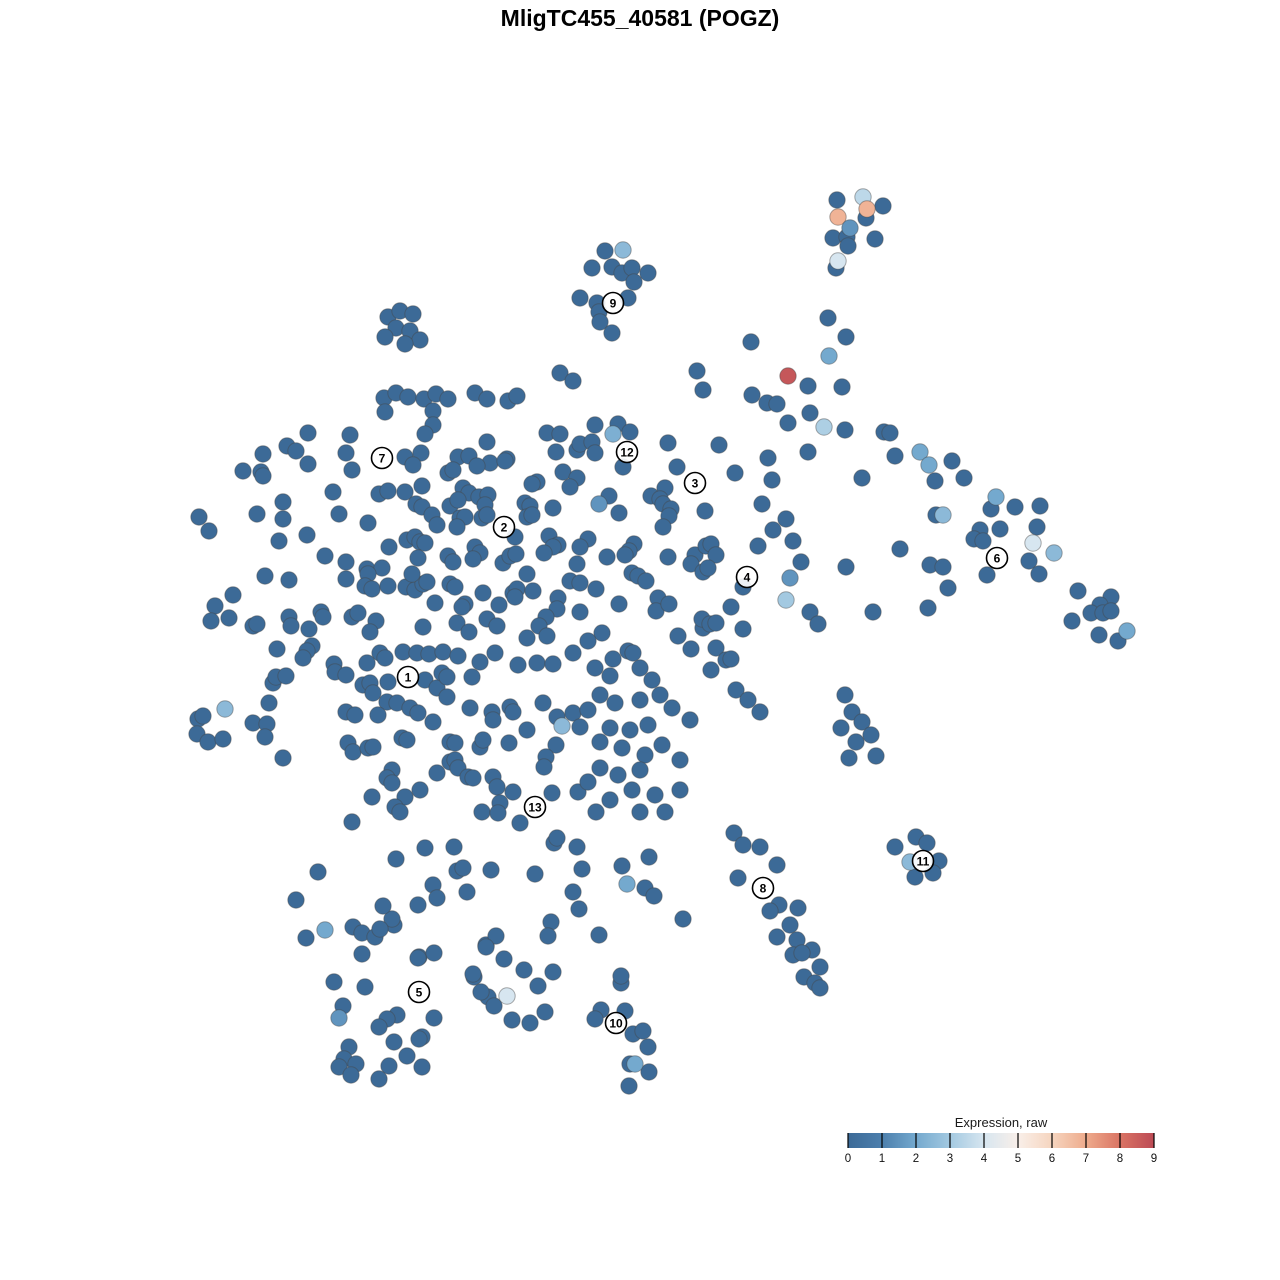  Describe the element at coordinates (882, 1159) in the screenshot. I see `colorbar-tick-label: 1` at that location.